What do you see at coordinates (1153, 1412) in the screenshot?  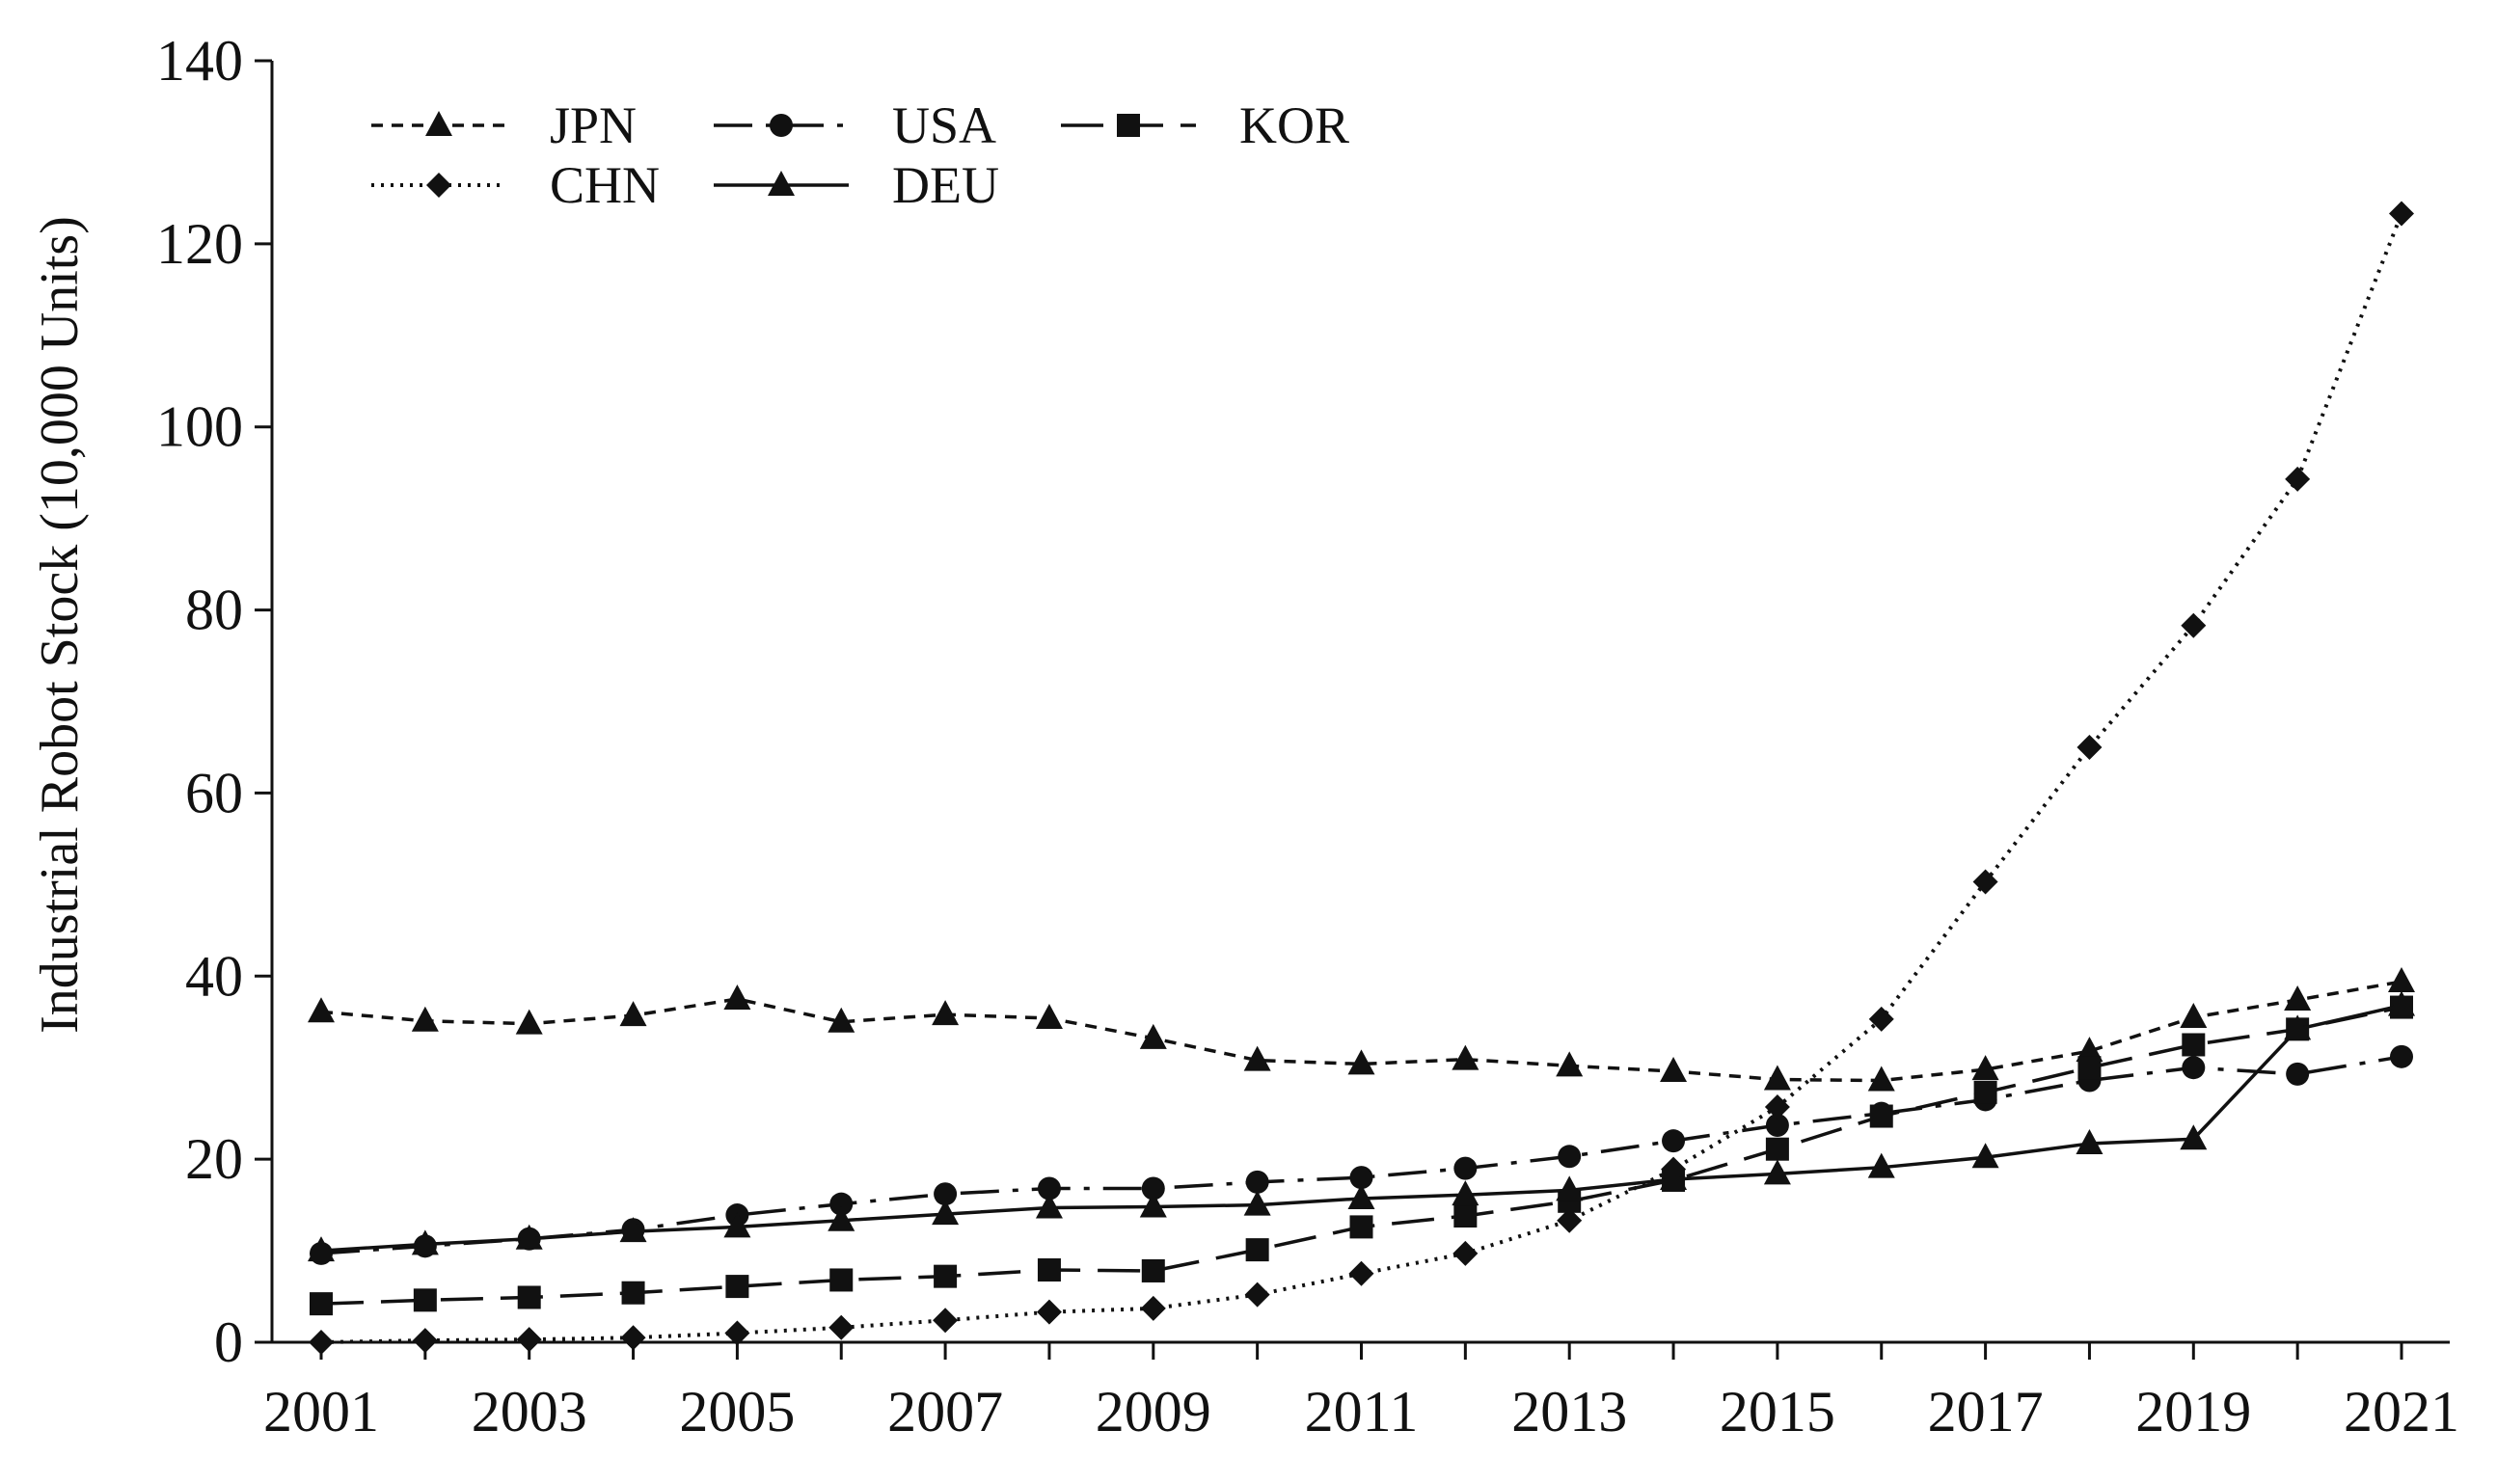 I see `x-tick-label: 2009` at bounding box center [1153, 1412].